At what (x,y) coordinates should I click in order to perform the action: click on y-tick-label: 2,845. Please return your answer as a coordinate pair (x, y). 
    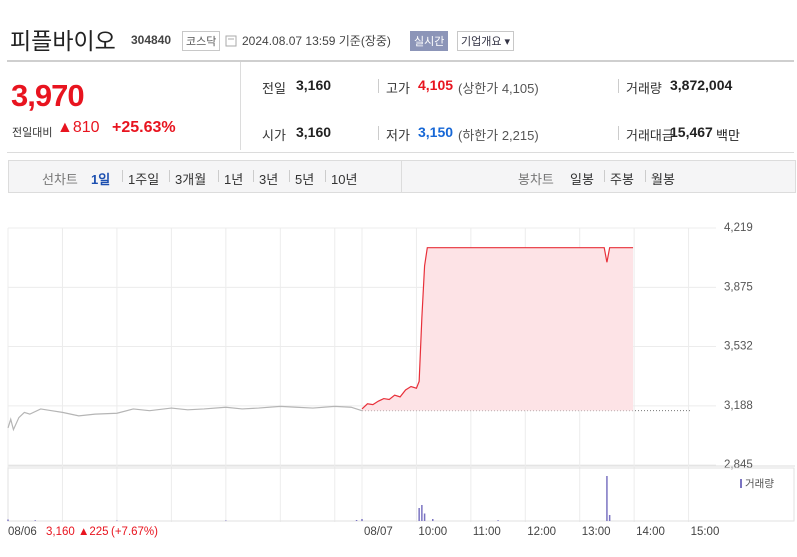
    Looking at the image, I should click on (738, 465).